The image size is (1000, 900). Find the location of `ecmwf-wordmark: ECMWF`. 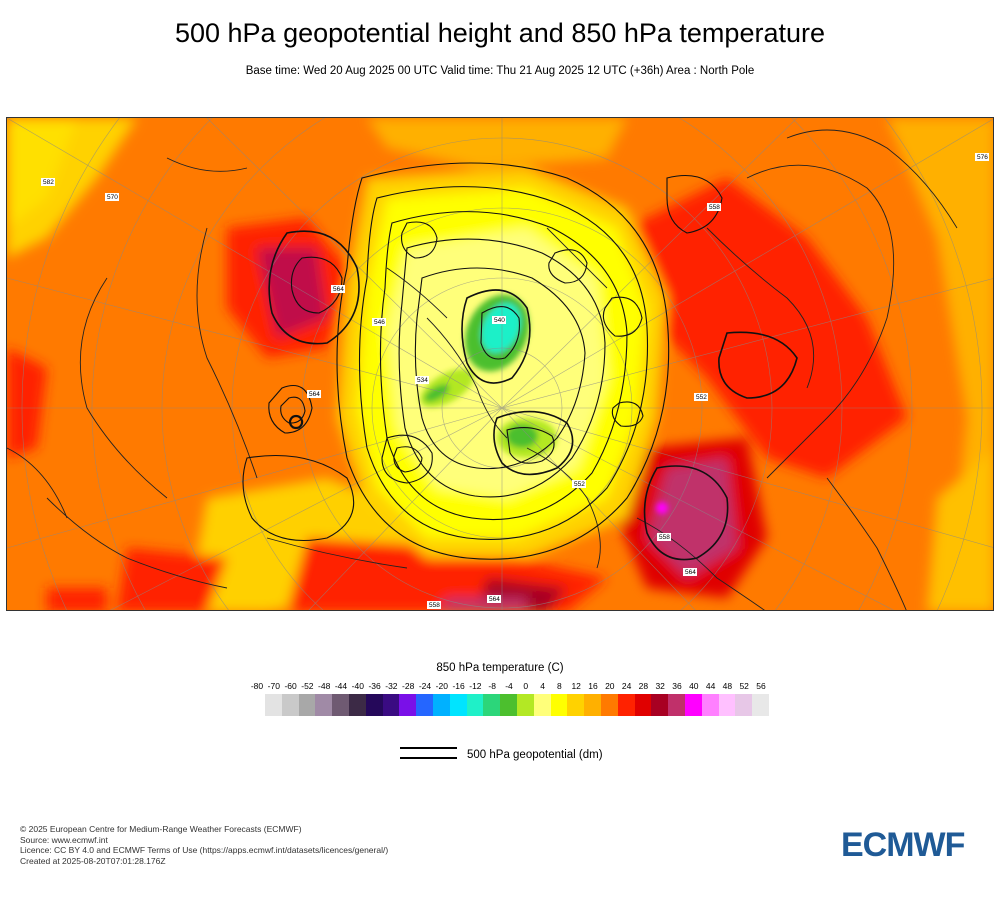

ecmwf-wordmark: ECMWF is located at coordinates (903, 844).